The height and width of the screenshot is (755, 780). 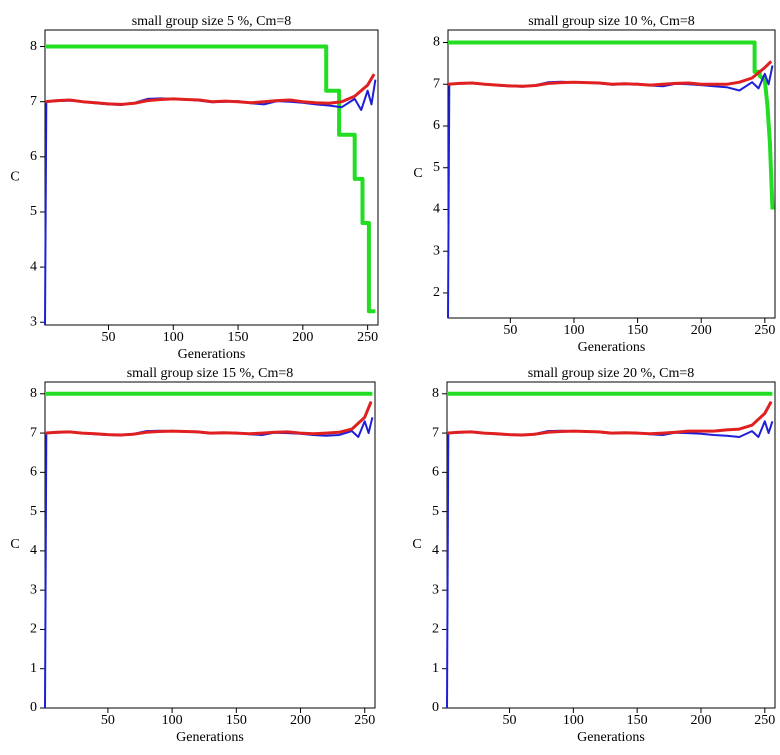 I want to click on chart-title: small group size 5 %, Cm=8, so click(x=212, y=21).